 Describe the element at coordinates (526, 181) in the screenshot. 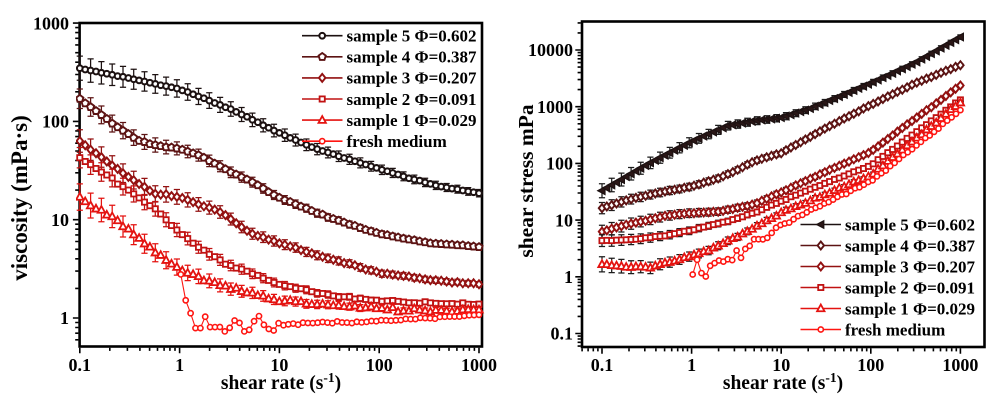

I see `svg-text: shear stress mPa` at that location.